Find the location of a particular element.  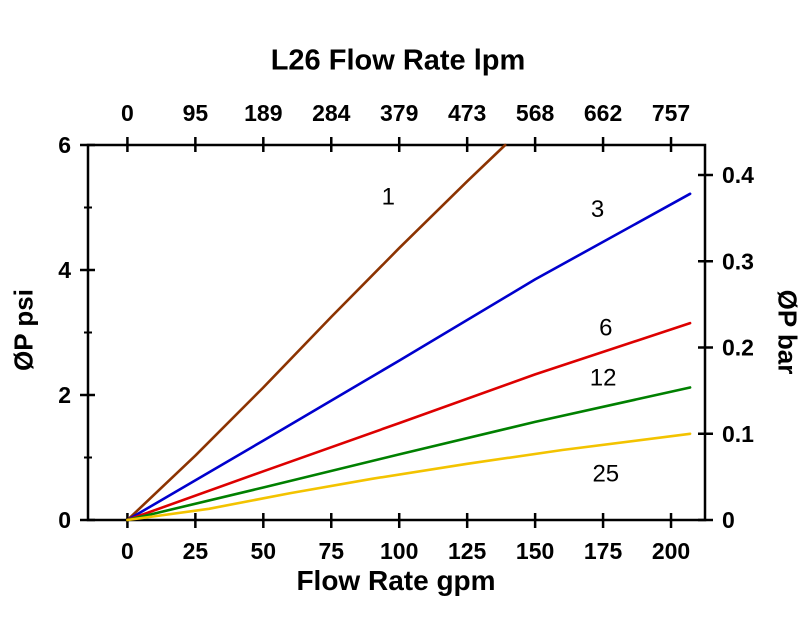

series-label-1: 1 is located at coordinates (388, 196).